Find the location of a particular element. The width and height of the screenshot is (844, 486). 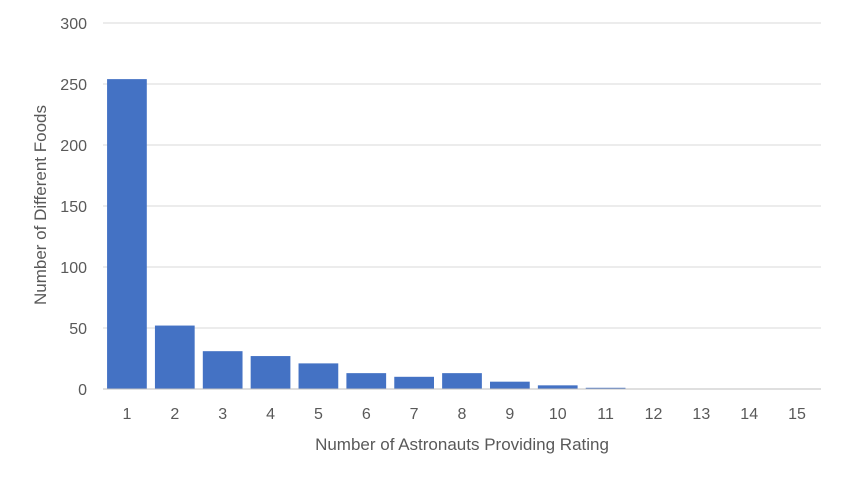

x-tick-label: 6 is located at coordinates (366, 414).